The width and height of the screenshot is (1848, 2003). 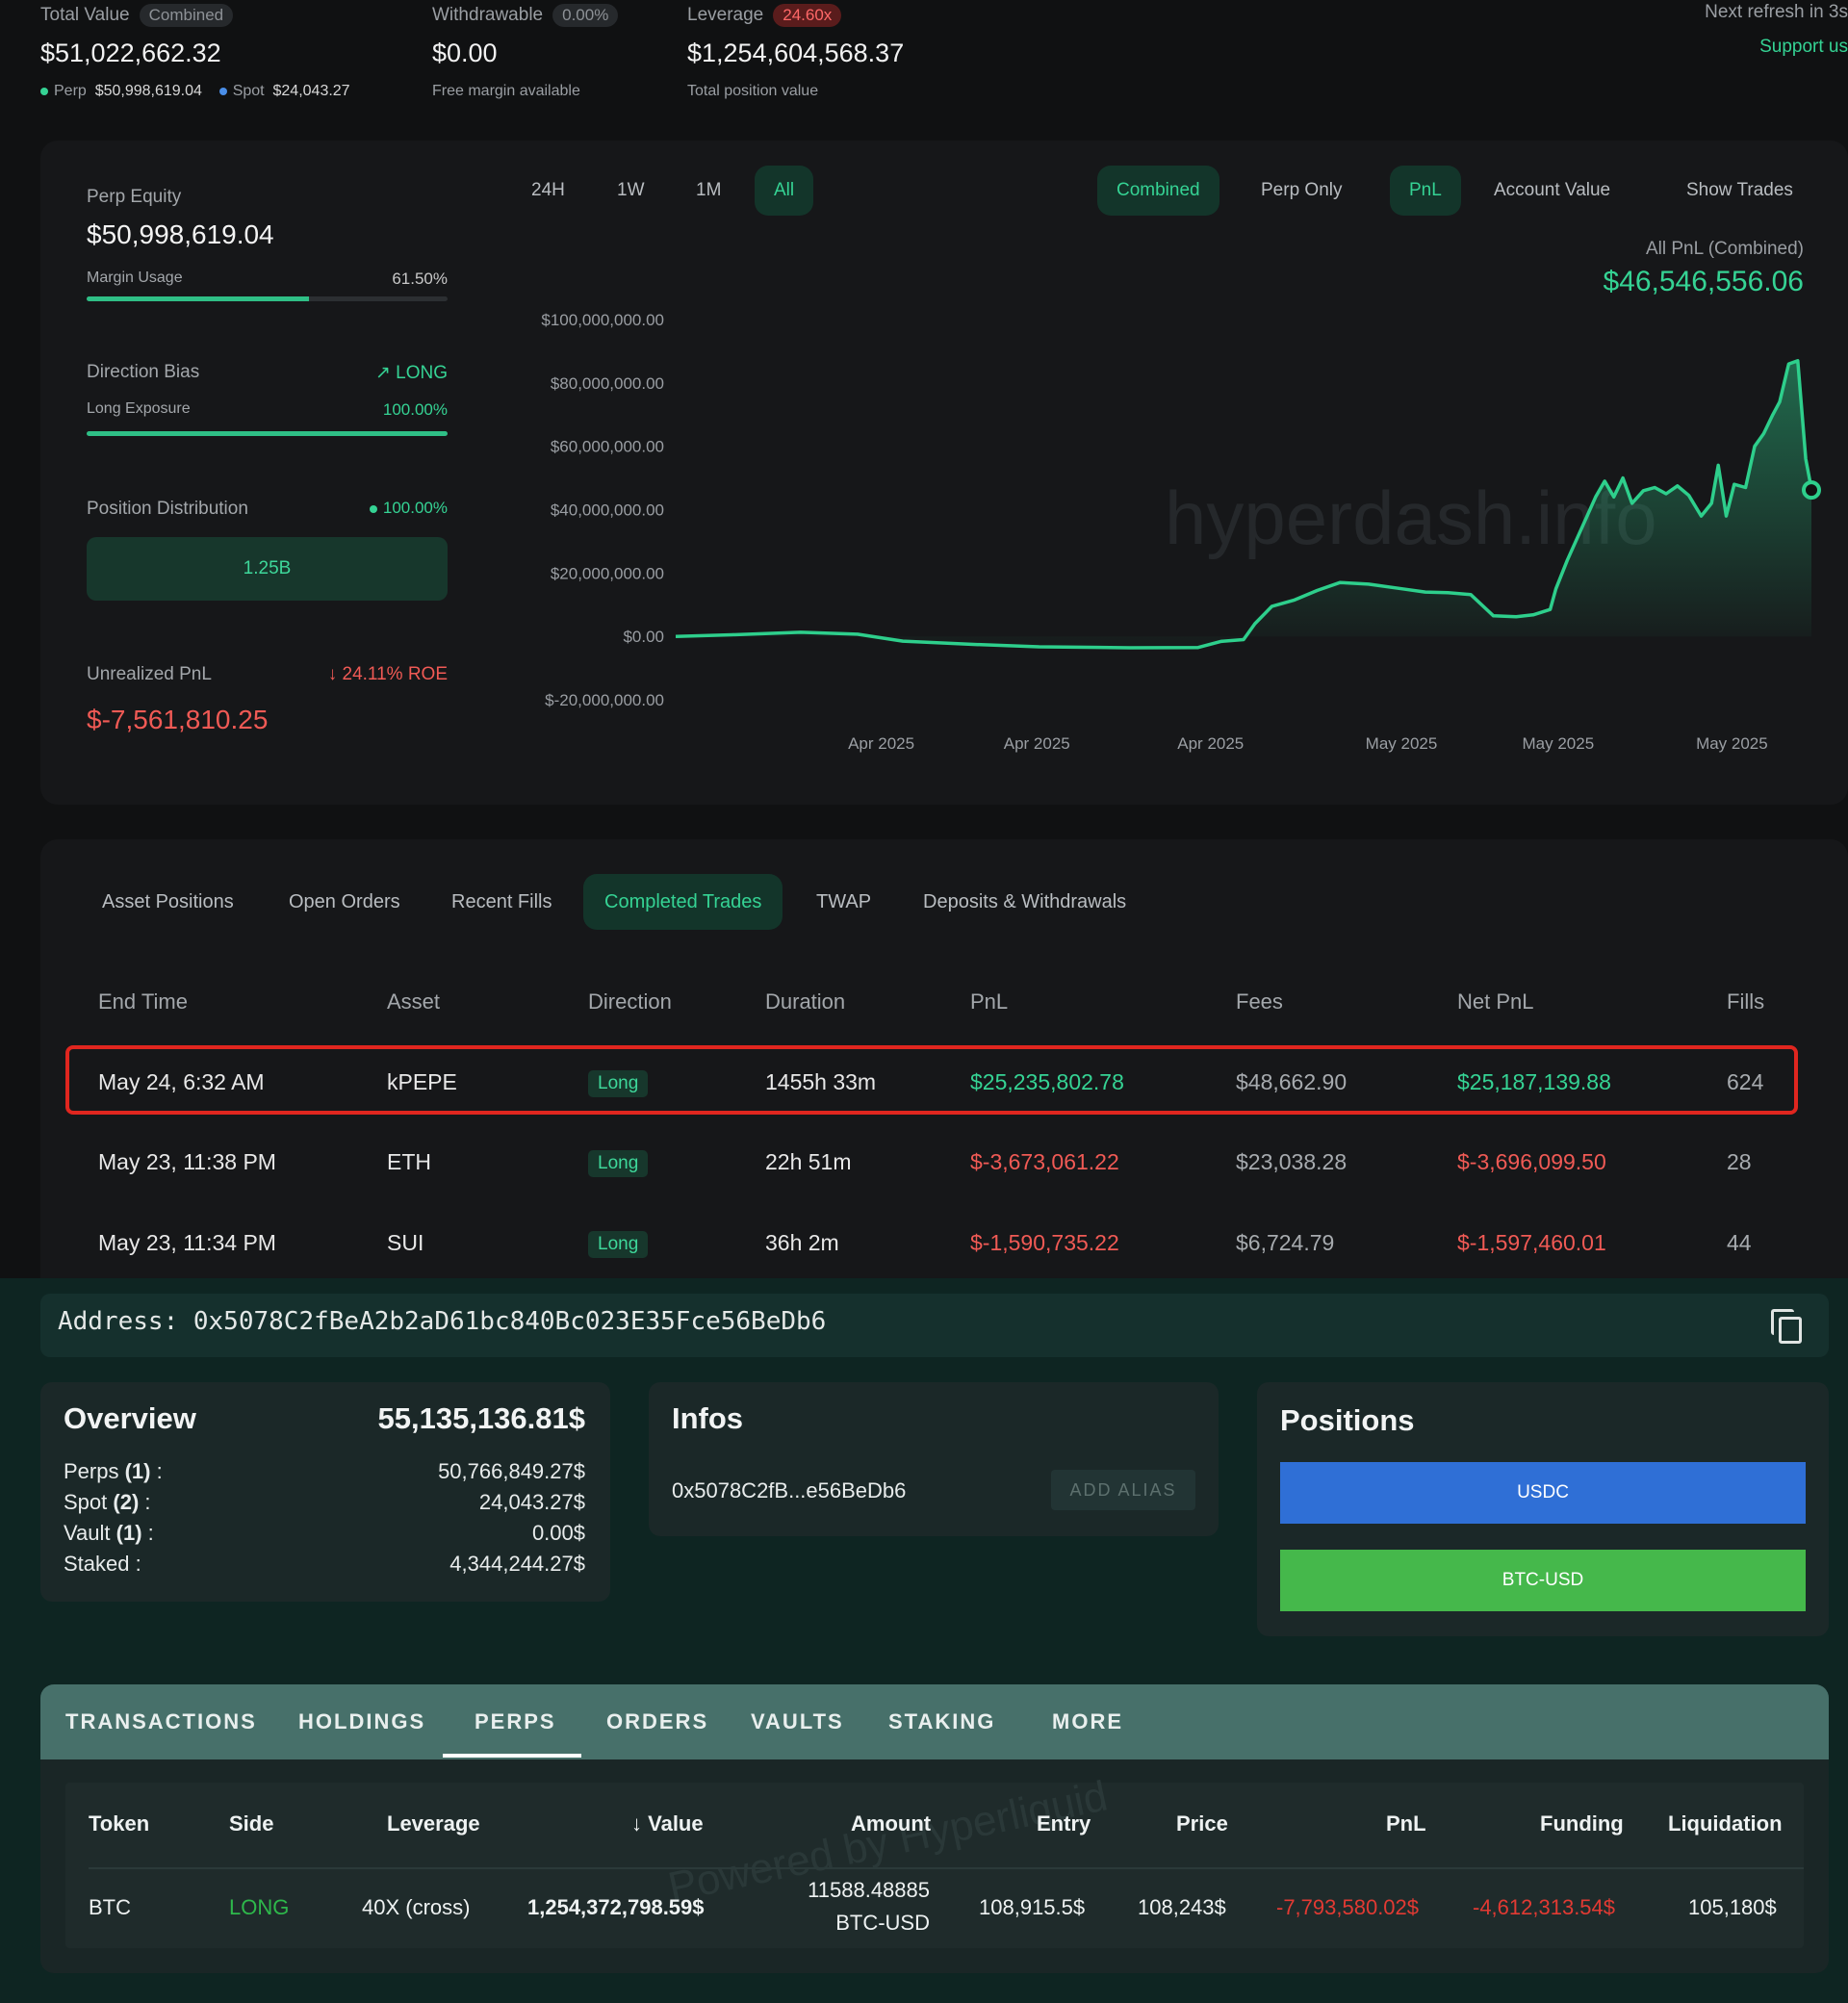 What do you see at coordinates (311, 91) in the screenshot?
I see `spot-value: $24,043.27` at bounding box center [311, 91].